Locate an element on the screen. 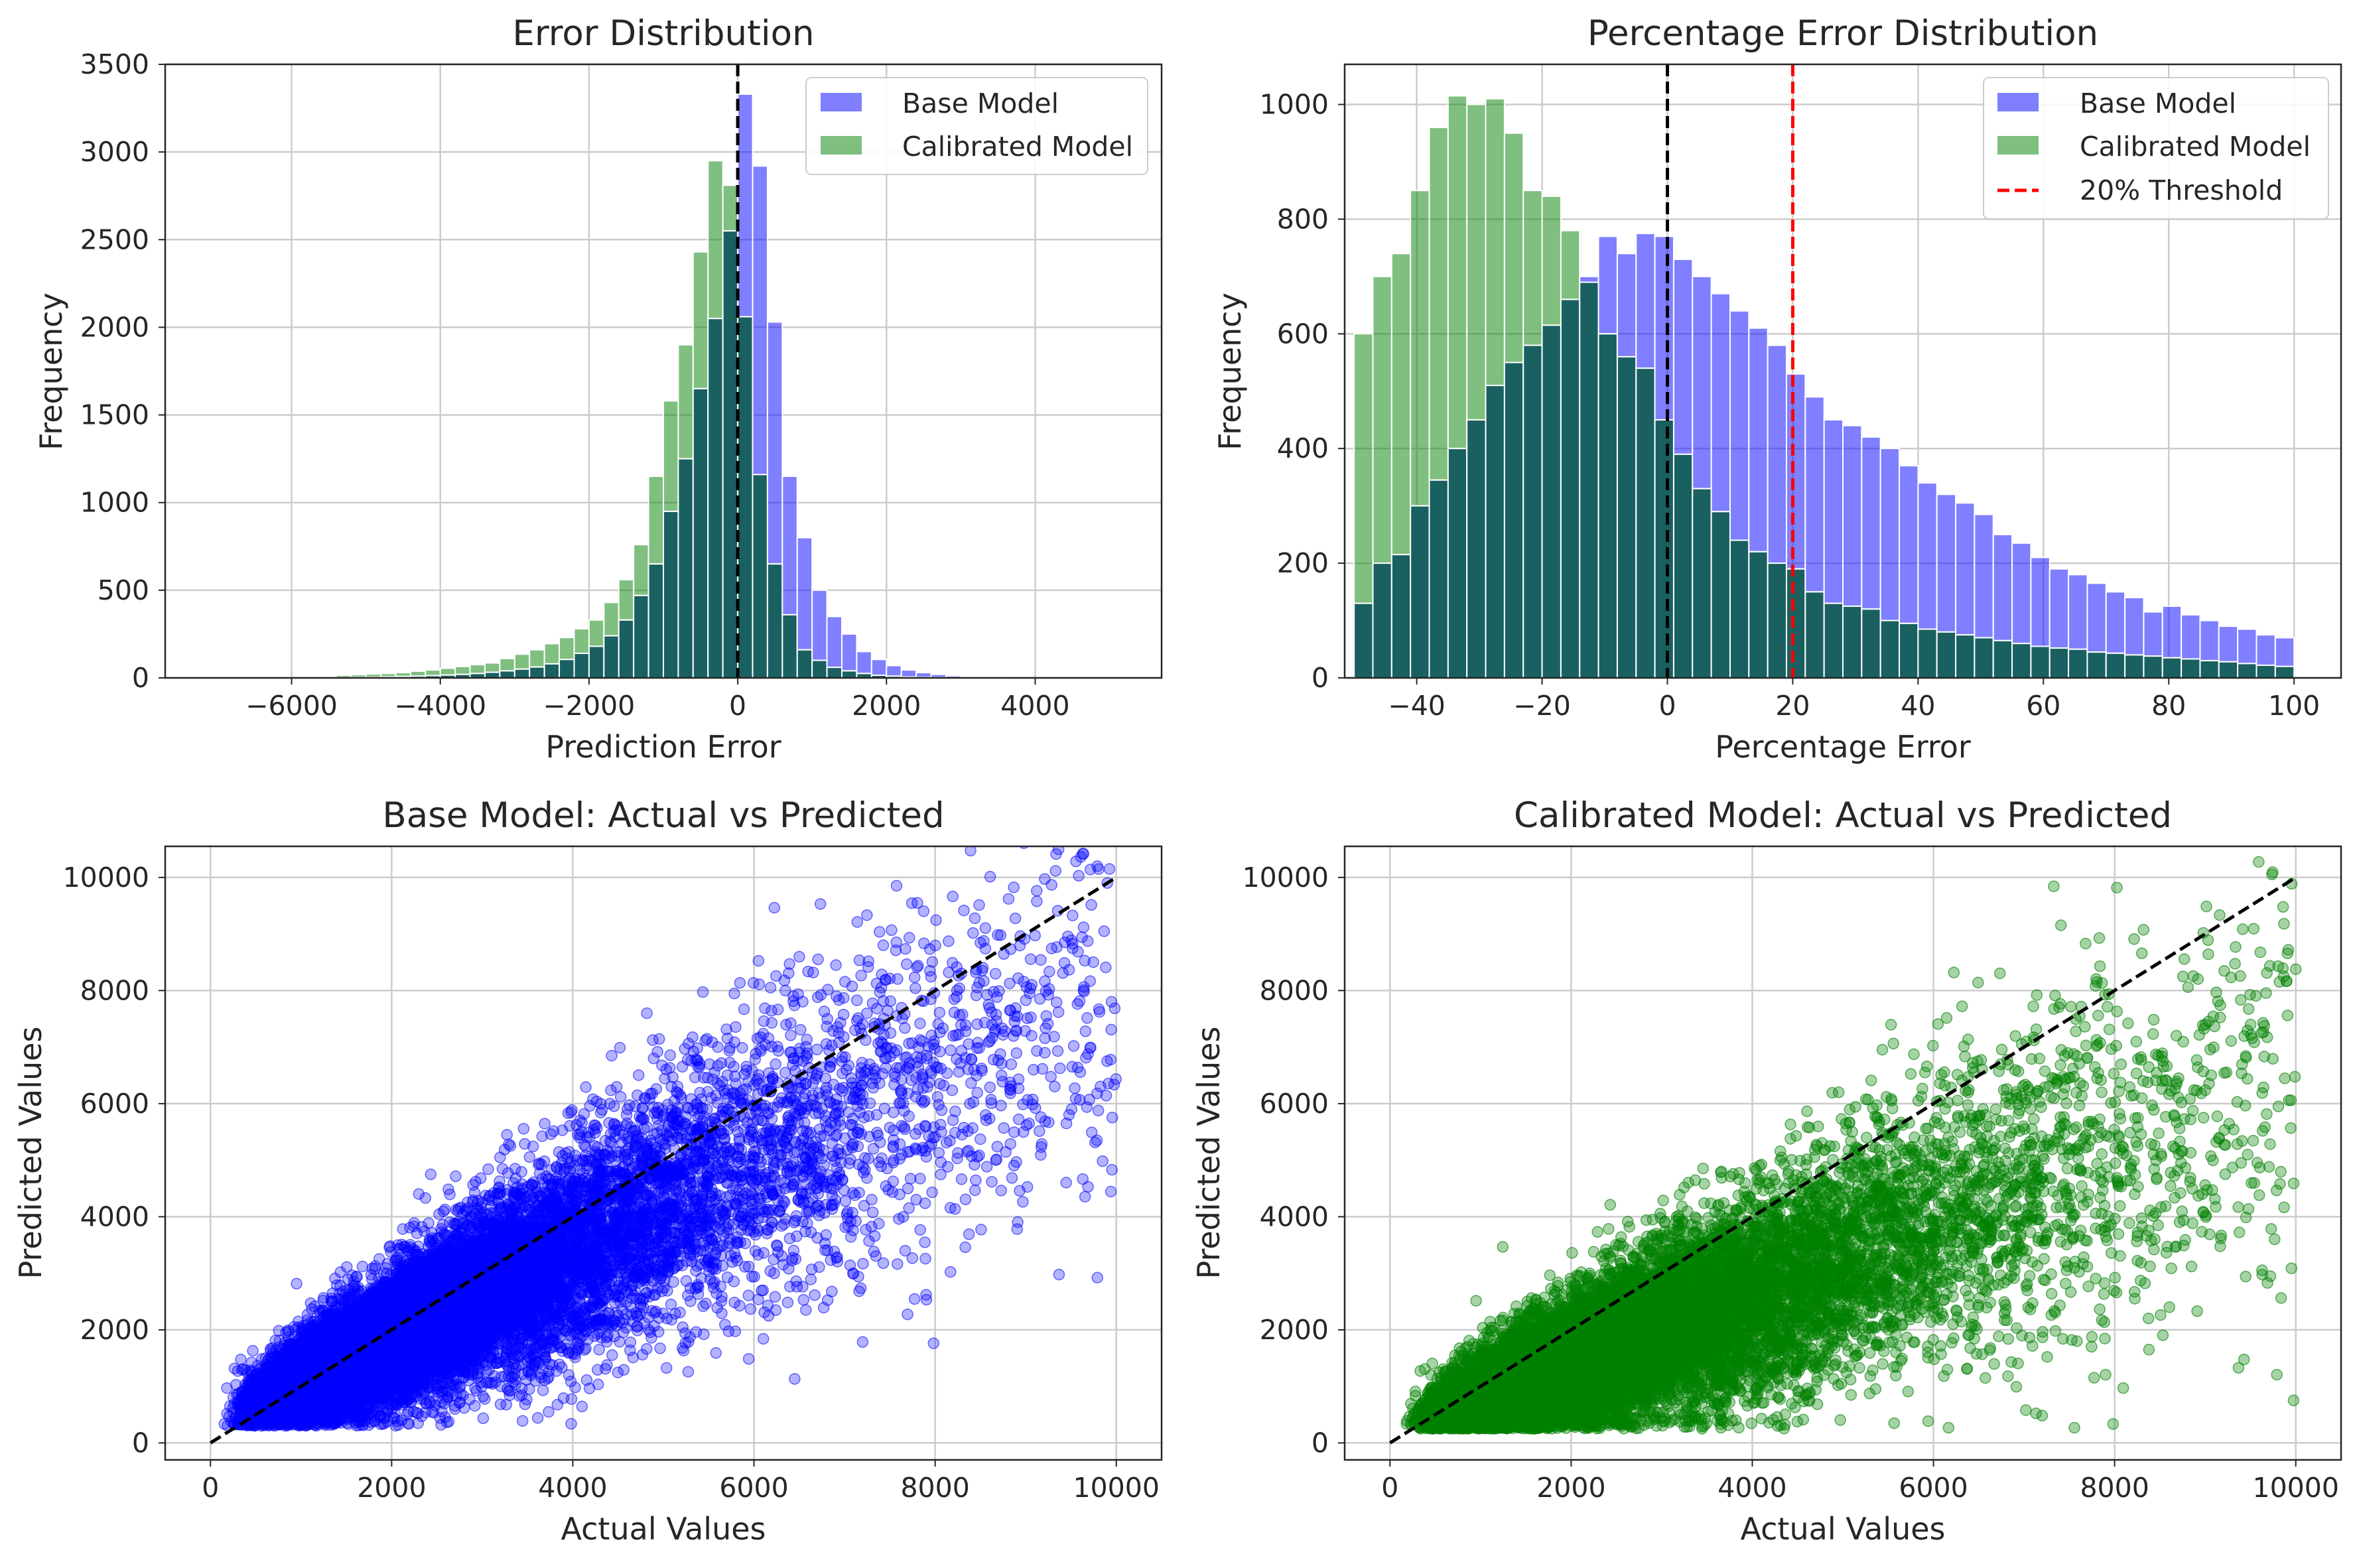 The height and width of the screenshot is (1568, 2357). y-tick-label: 400 is located at coordinates (1303, 448).